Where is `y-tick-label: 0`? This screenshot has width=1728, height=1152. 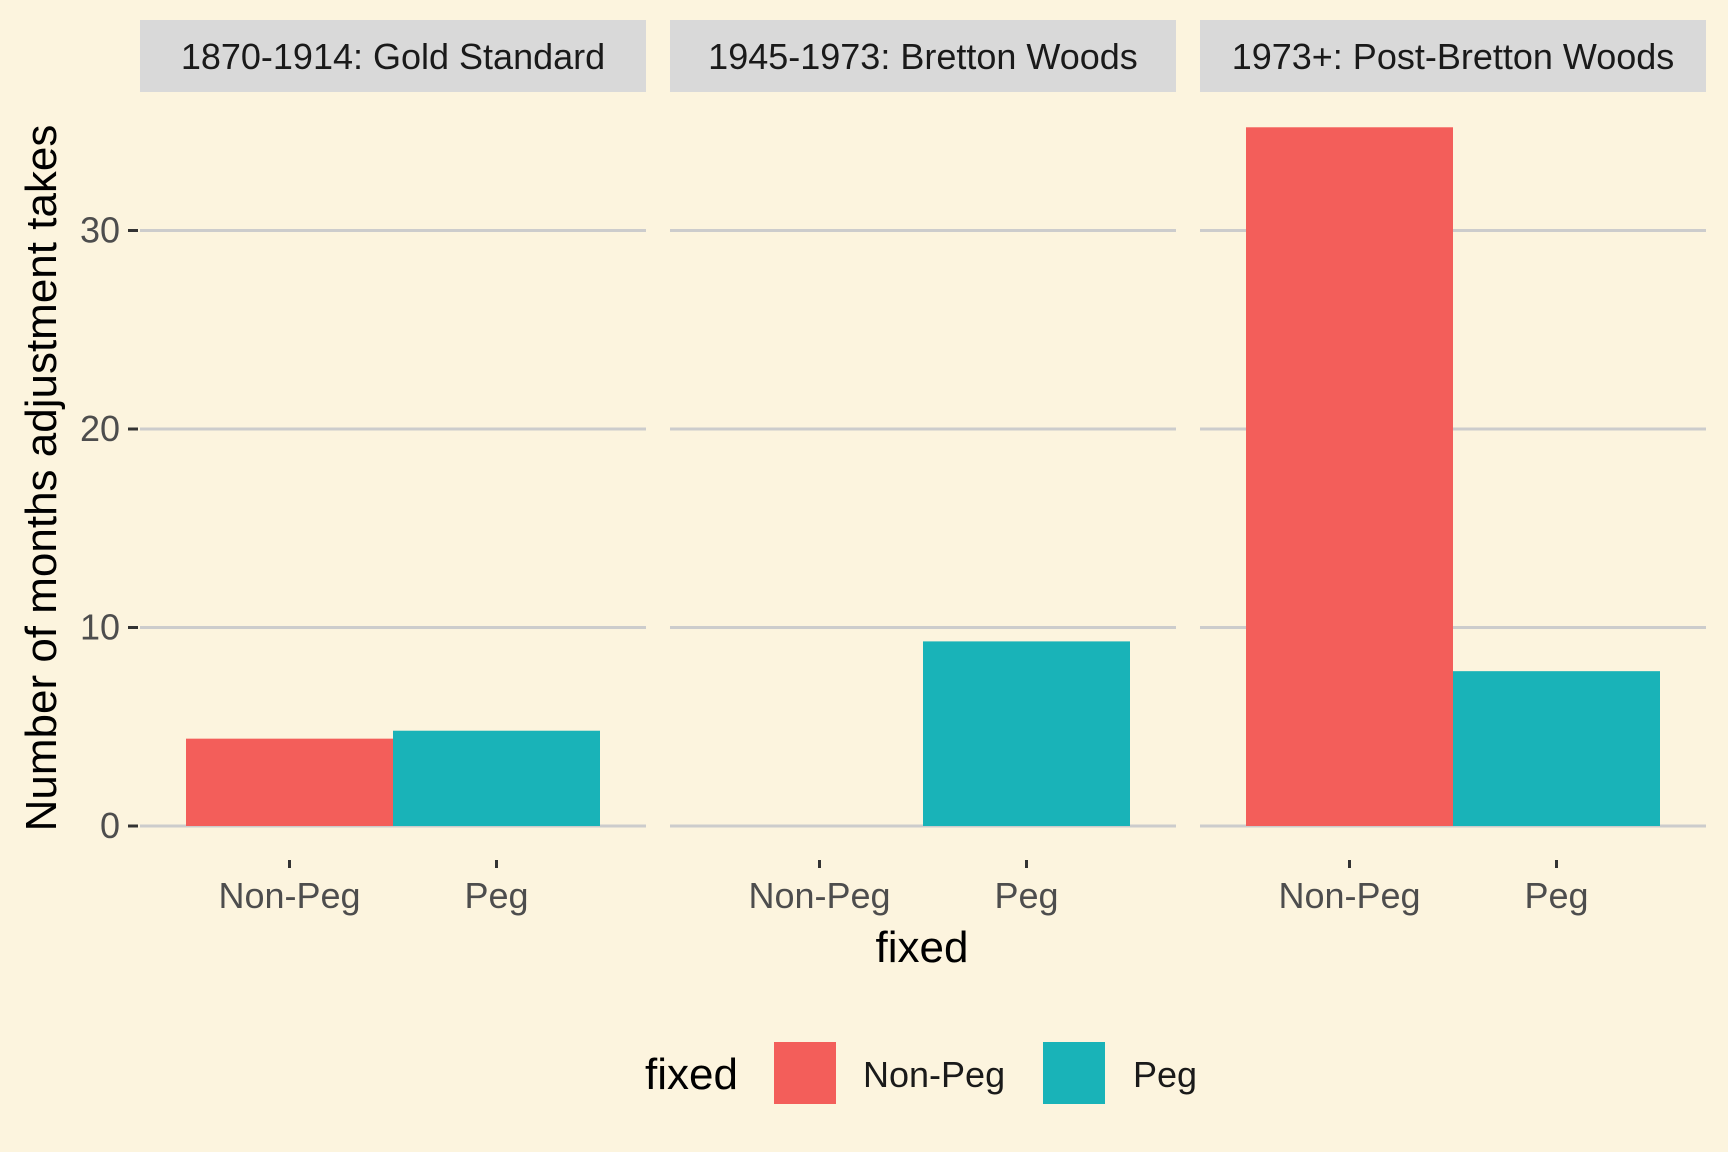
y-tick-label: 0 is located at coordinates (110, 825).